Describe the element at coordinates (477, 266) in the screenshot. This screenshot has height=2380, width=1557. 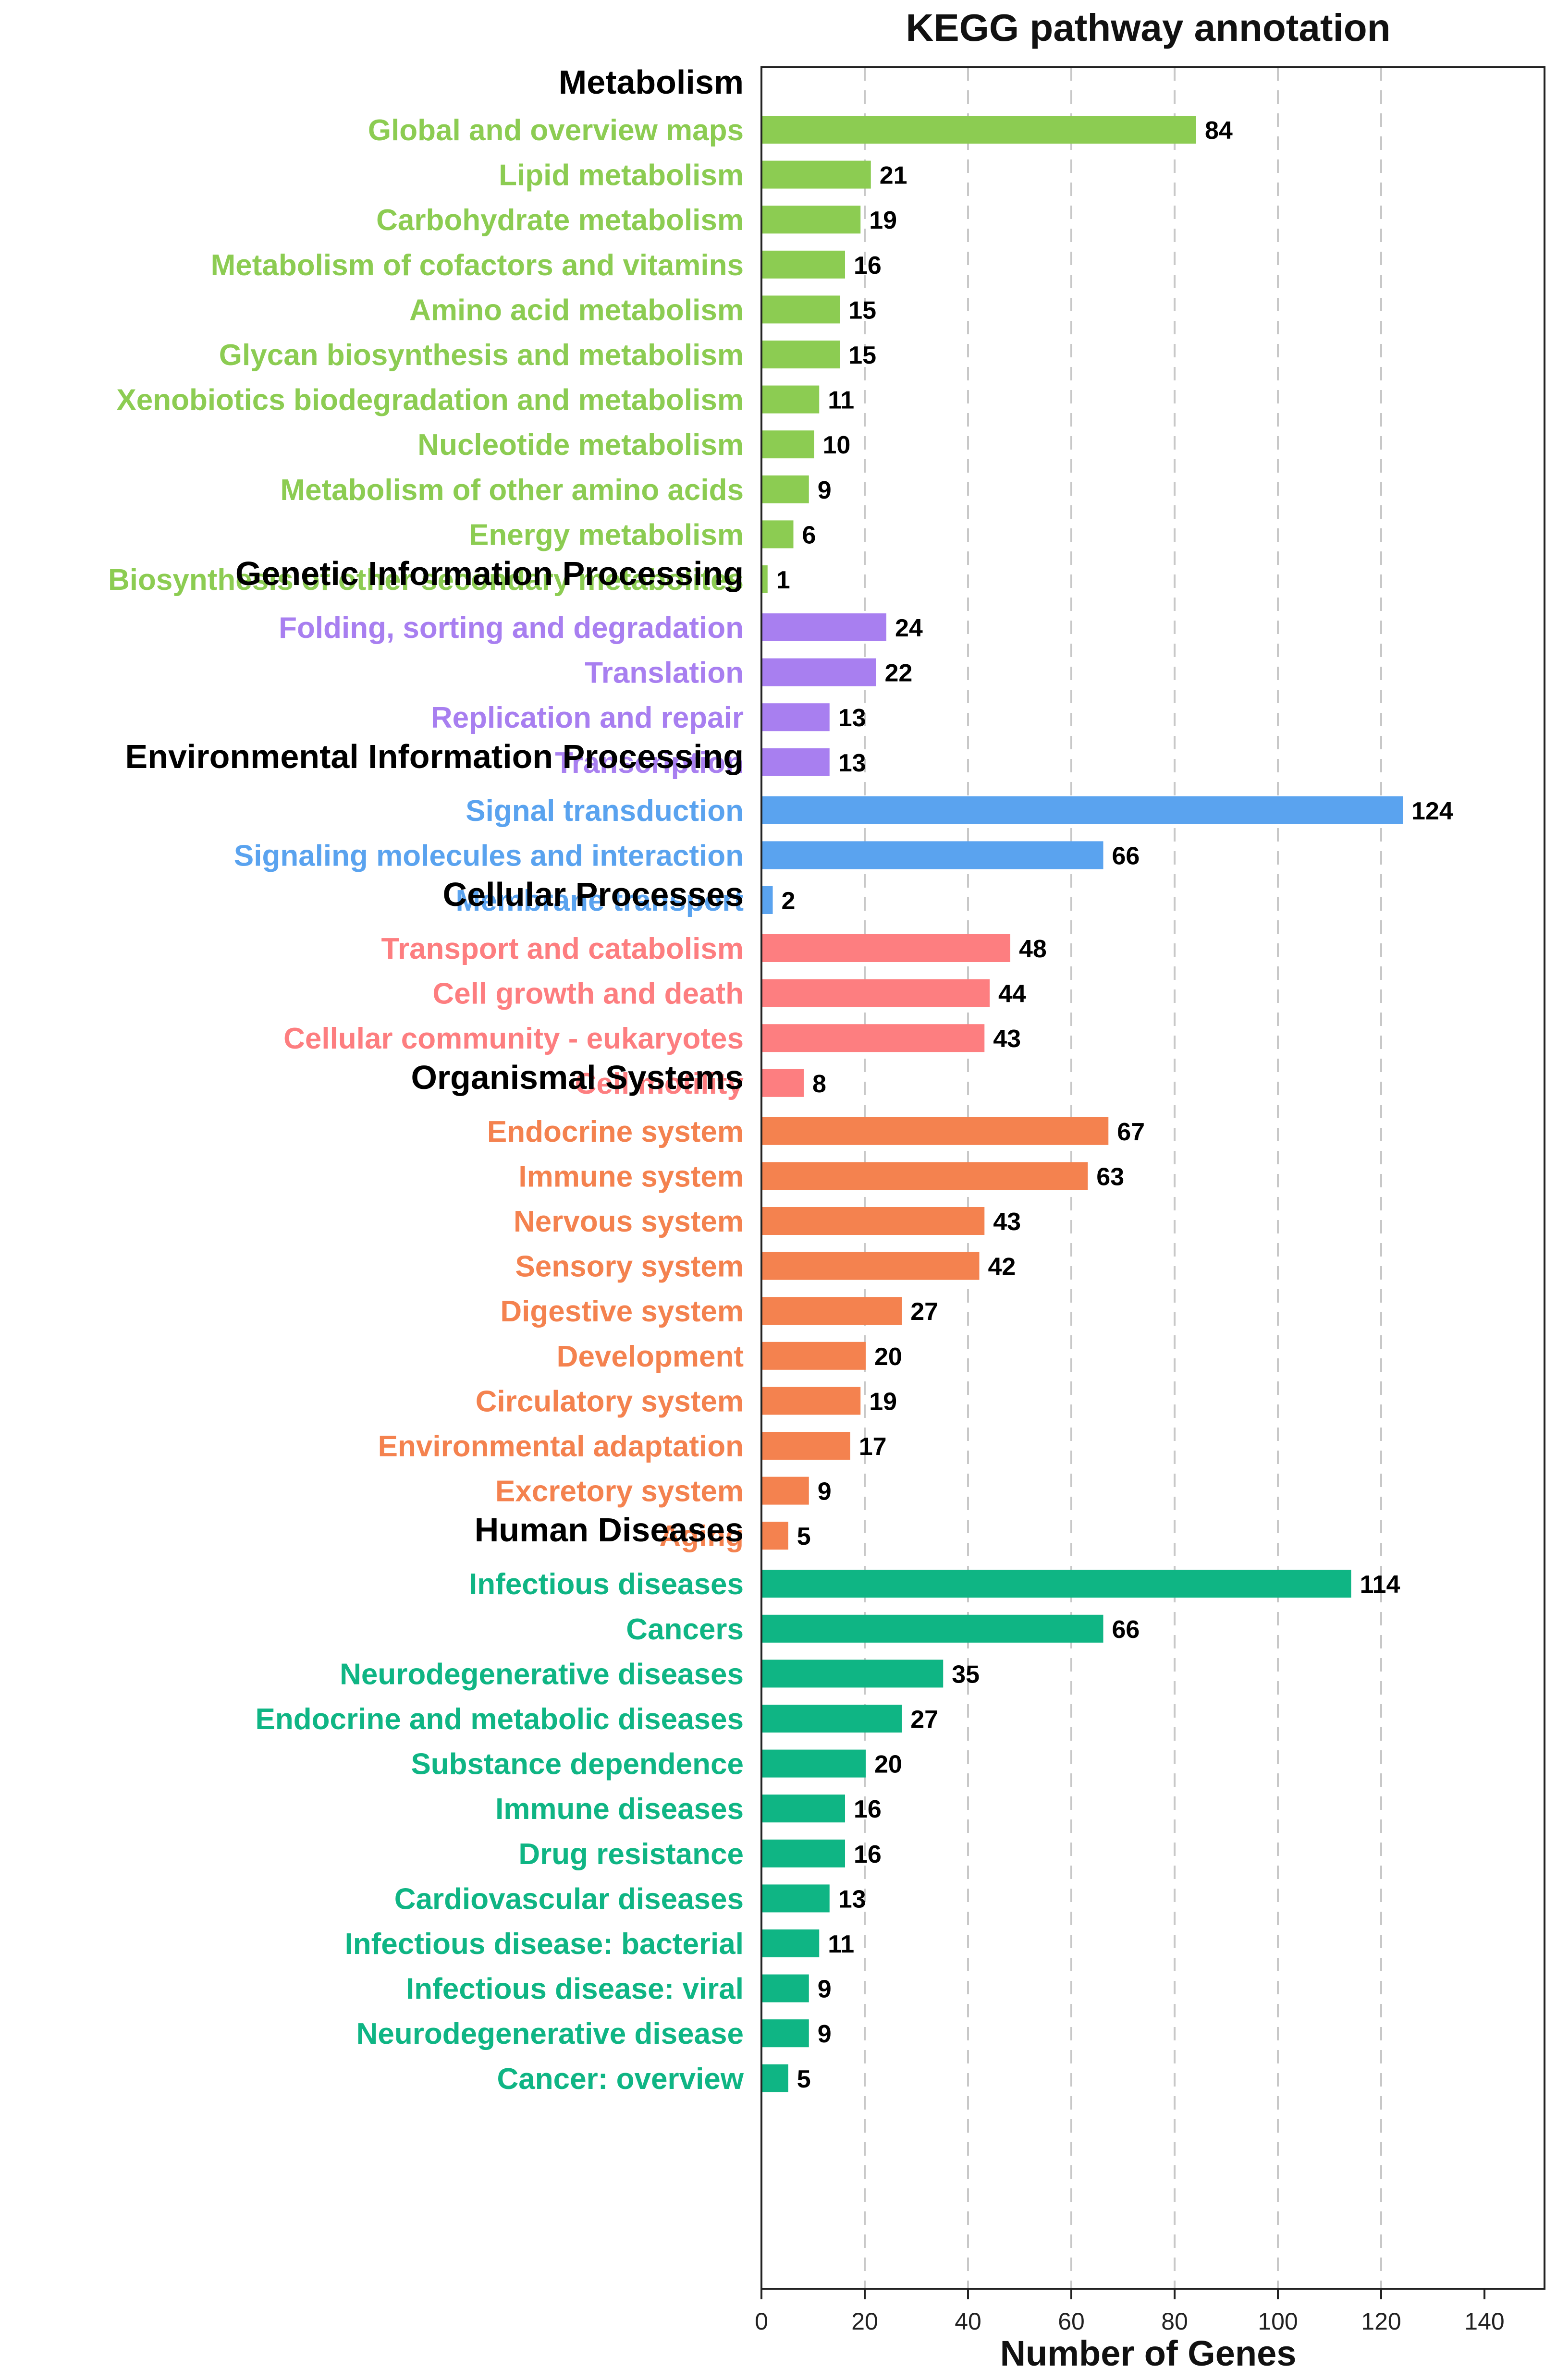
I see `category-label: Metabolism of cofactors and vitamins` at that location.